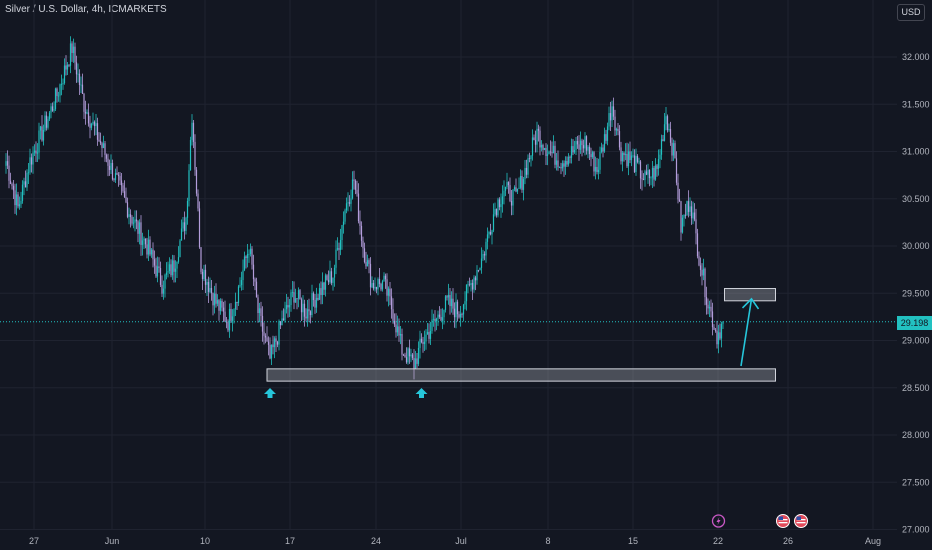 This screenshot has height=550, width=932. Describe the element at coordinates (750, 303) in the screenshot. I see `projection-arrow-head` at that location.